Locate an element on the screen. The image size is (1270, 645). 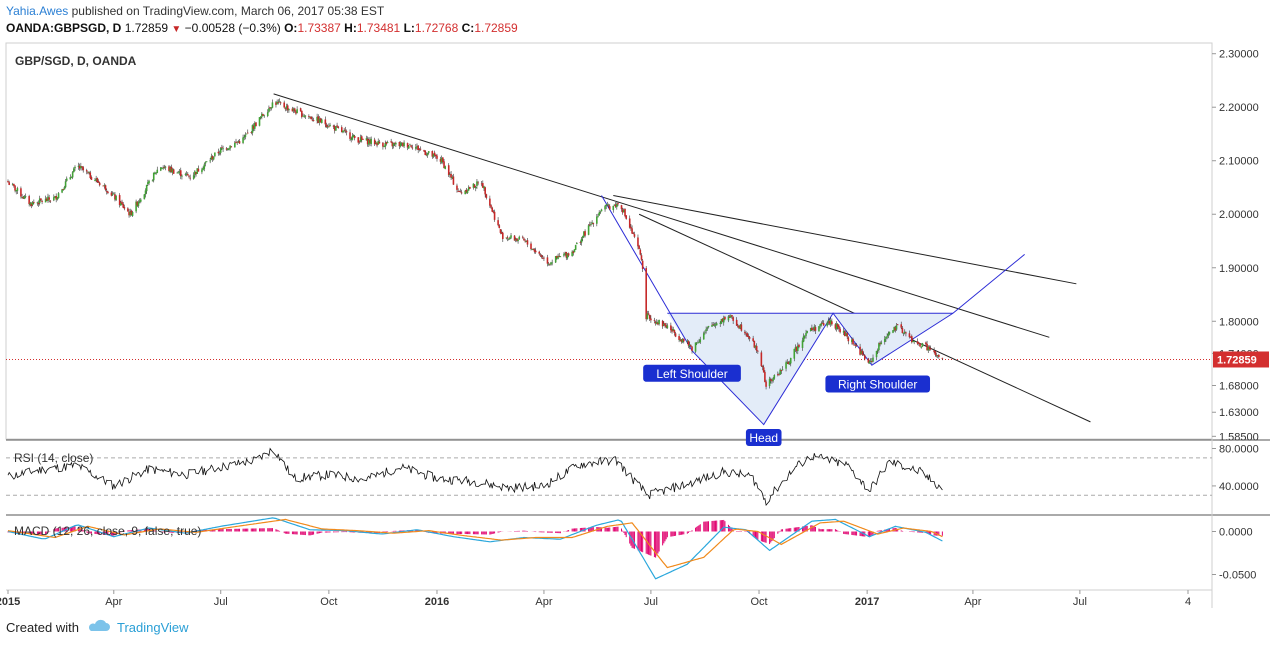
price-tick-label: 2.20000 is located at coordinates (1239, 108).